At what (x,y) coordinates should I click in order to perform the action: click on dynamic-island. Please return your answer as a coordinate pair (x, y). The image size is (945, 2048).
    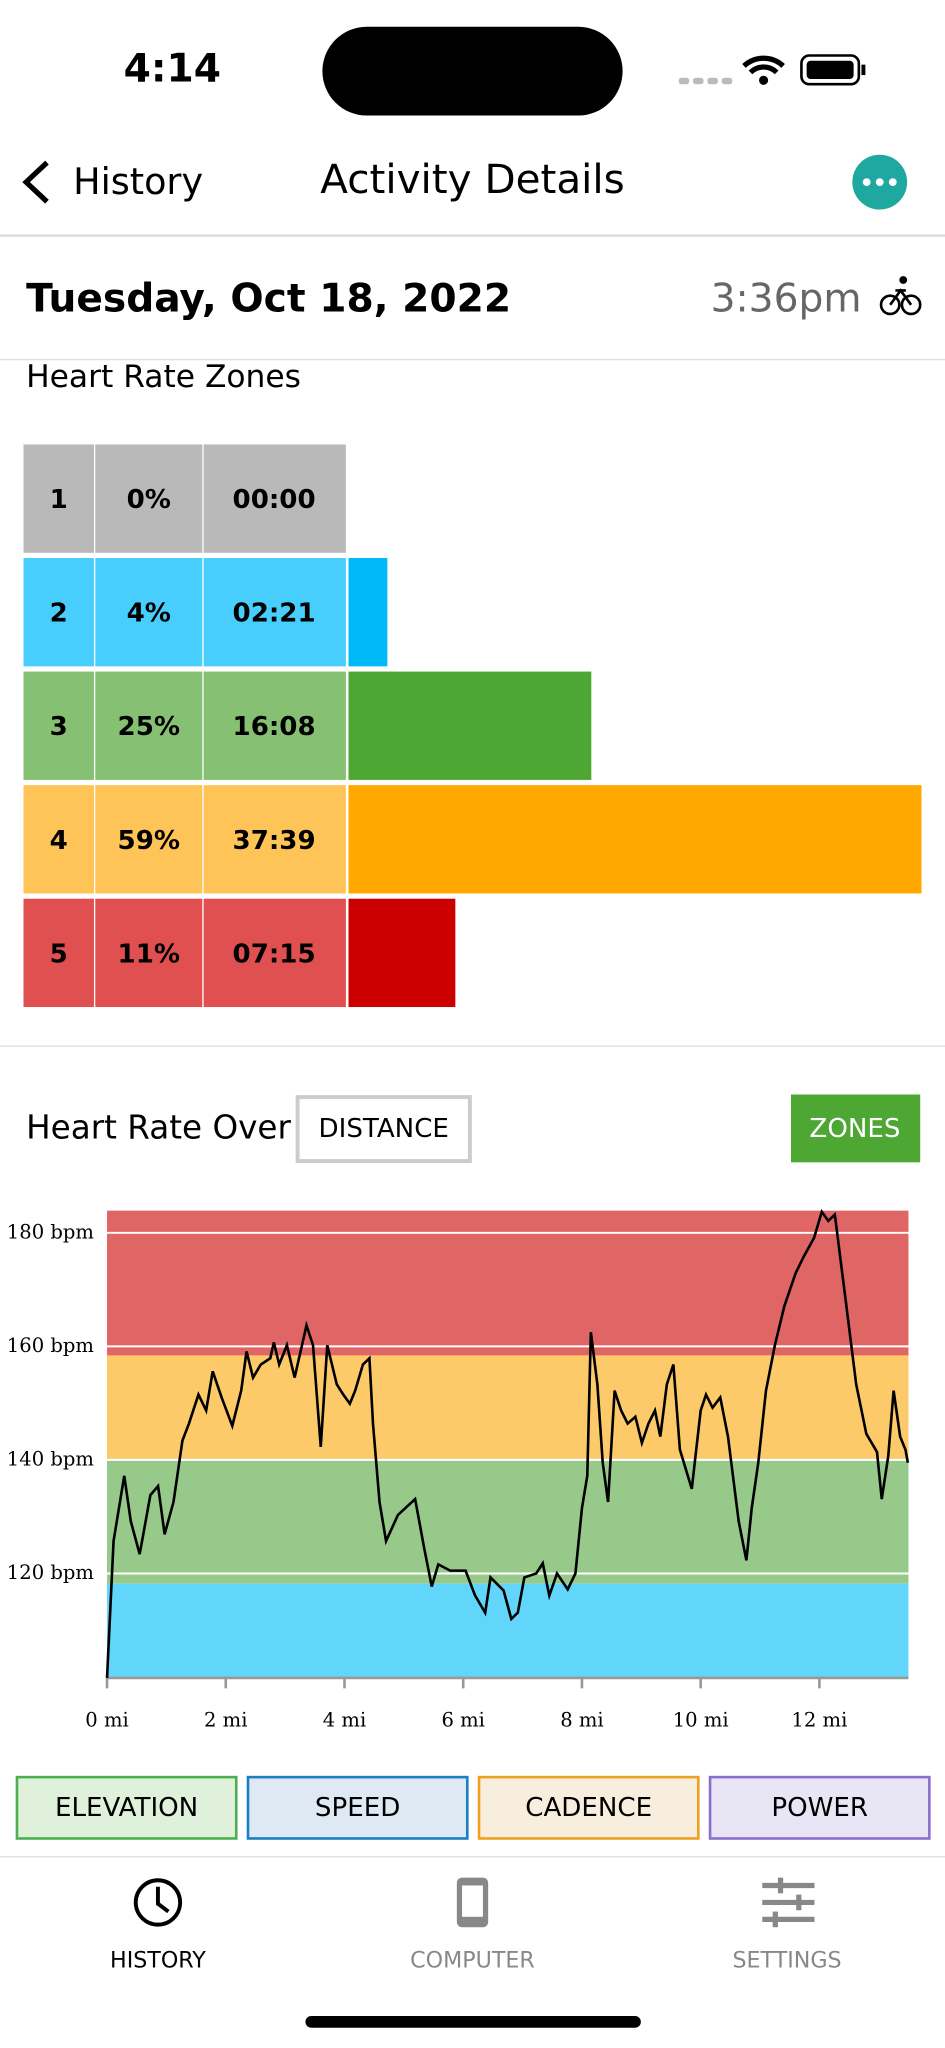
    Looking at the image, I should click on (472, 71).